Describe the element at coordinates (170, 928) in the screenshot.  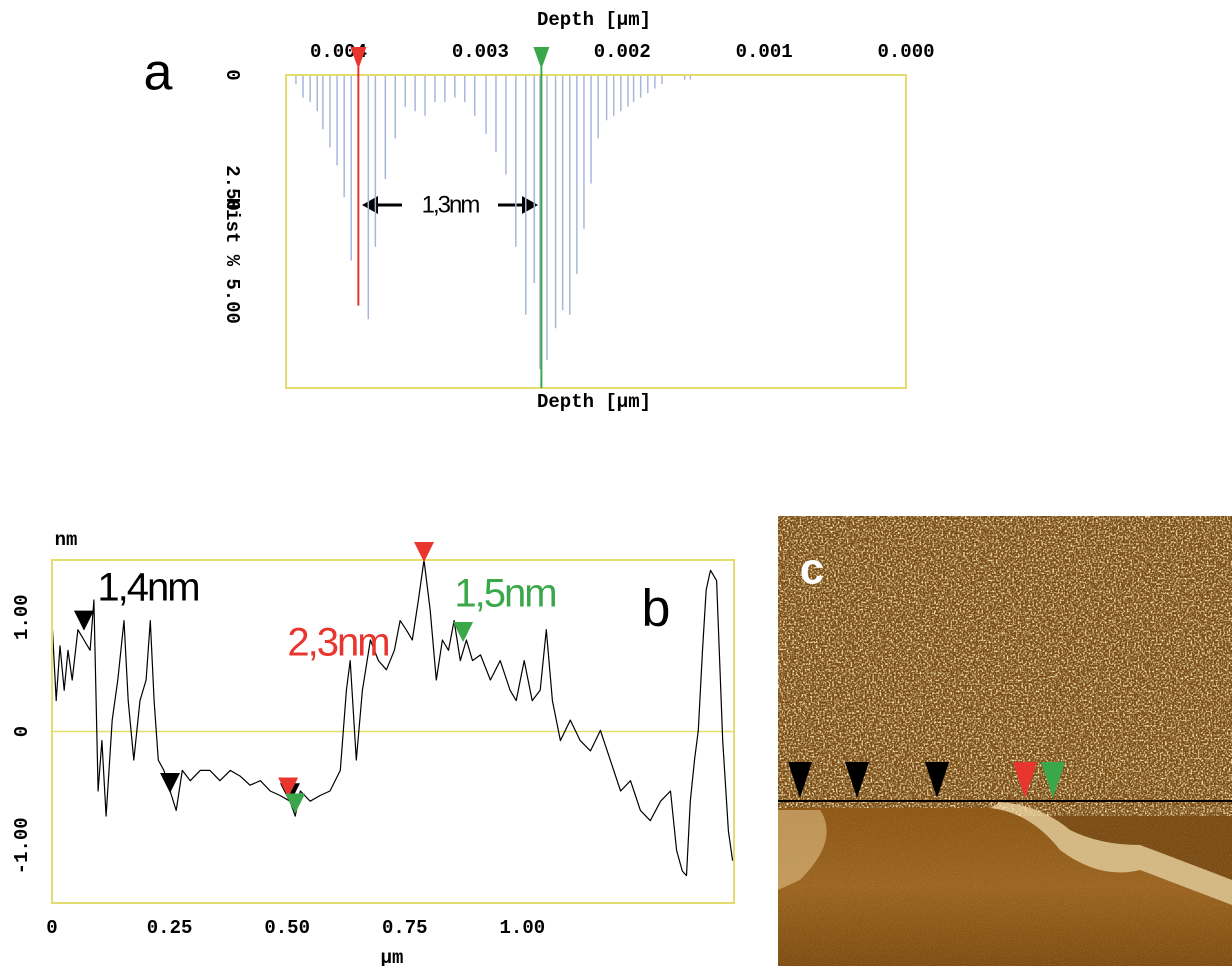
I see `x-tick-label: 0.25` at that location.